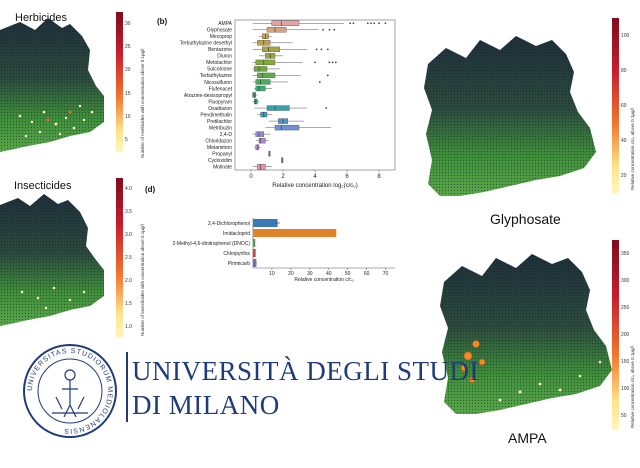  I want to click on colorbar-tick-label: 40, so click(624, 140).